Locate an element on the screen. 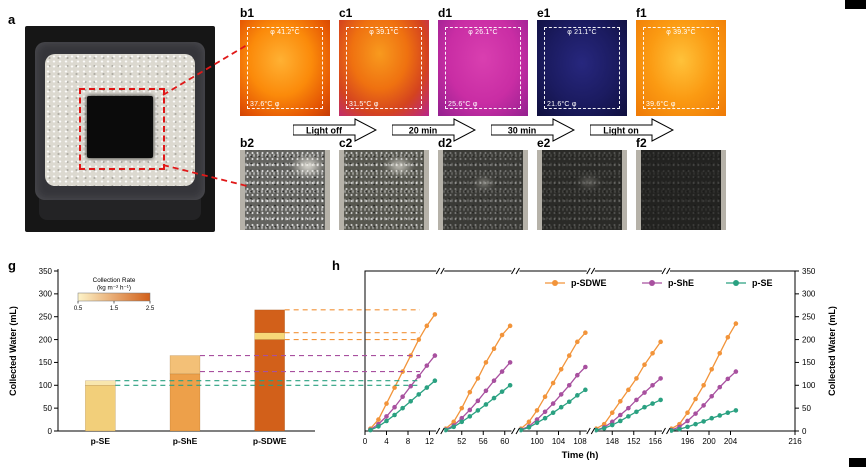  panel-label-a: a is located at coordinates (12, 19).